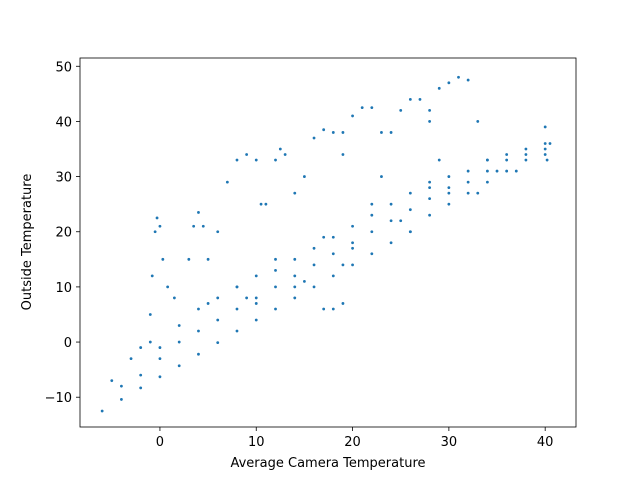 The image size is (640, 480). I want to click on y-tick-label: 0, so click(68, 343).